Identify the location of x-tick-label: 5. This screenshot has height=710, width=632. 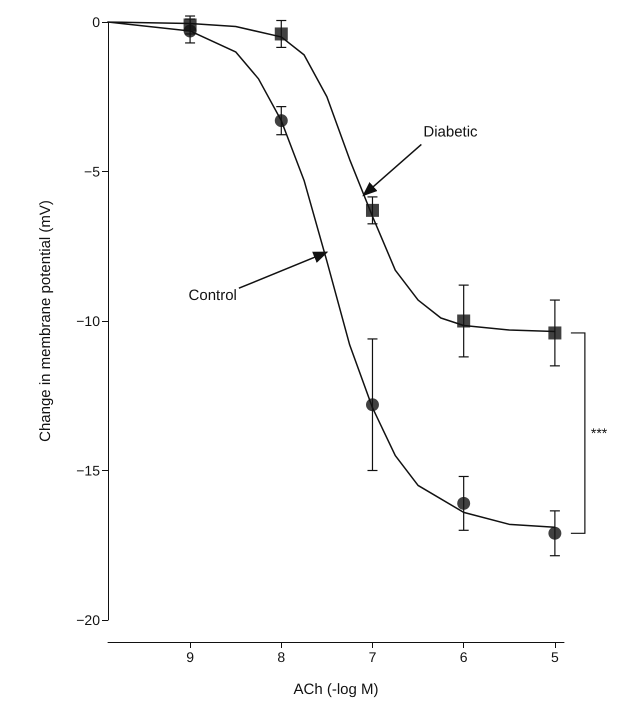
(554, 657).